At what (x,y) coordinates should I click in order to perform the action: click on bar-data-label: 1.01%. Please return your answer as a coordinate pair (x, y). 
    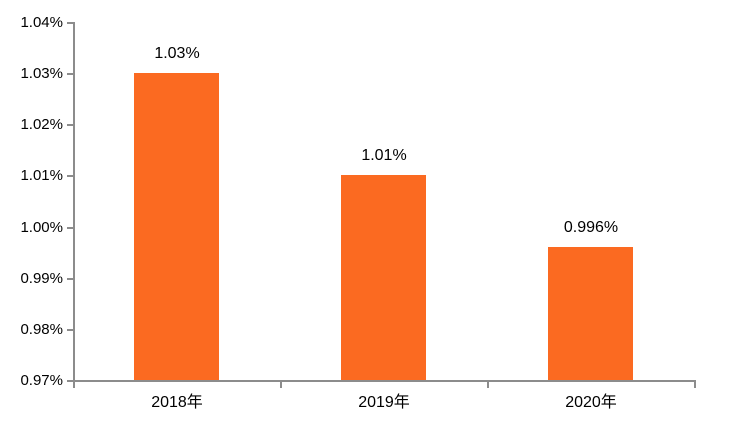
    Looking at the image, I should click on (384, 155).